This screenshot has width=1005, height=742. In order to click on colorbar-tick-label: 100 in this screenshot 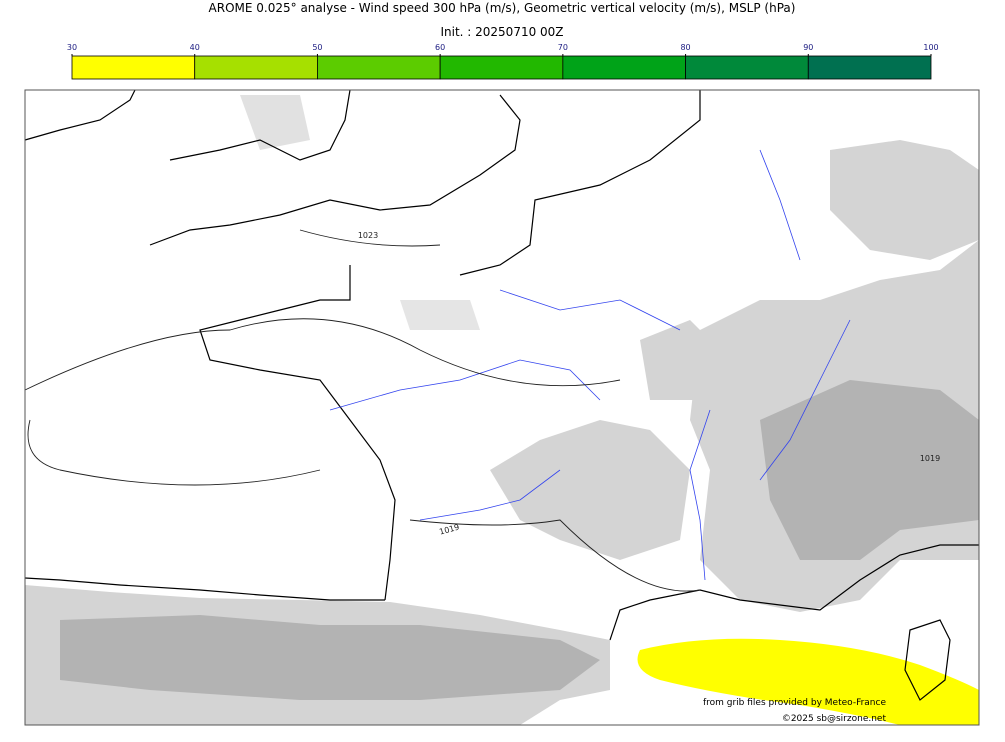, I will do `click(930, 47)`.